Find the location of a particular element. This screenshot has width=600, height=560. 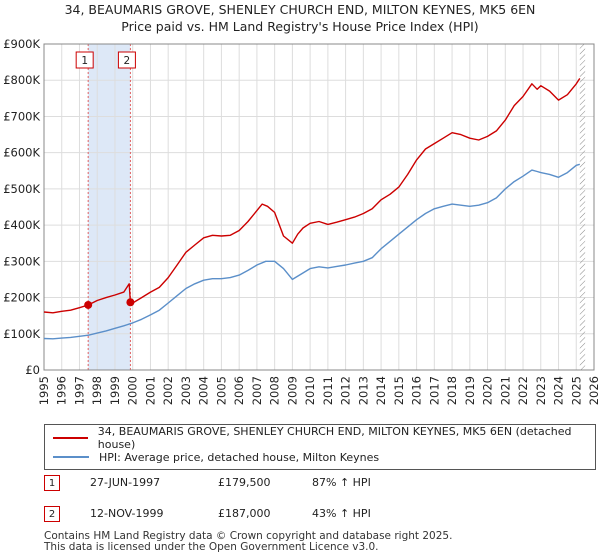

x-tick-label: 2016 is located at coordinates (417, 390).